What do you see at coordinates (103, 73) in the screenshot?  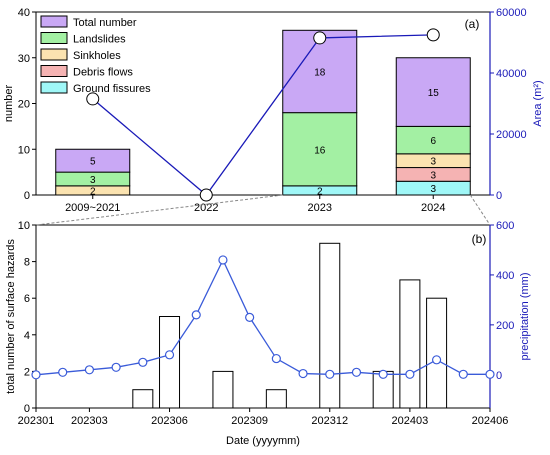 I see `legend-label: Debris flows` at bounding box center [103, 73].